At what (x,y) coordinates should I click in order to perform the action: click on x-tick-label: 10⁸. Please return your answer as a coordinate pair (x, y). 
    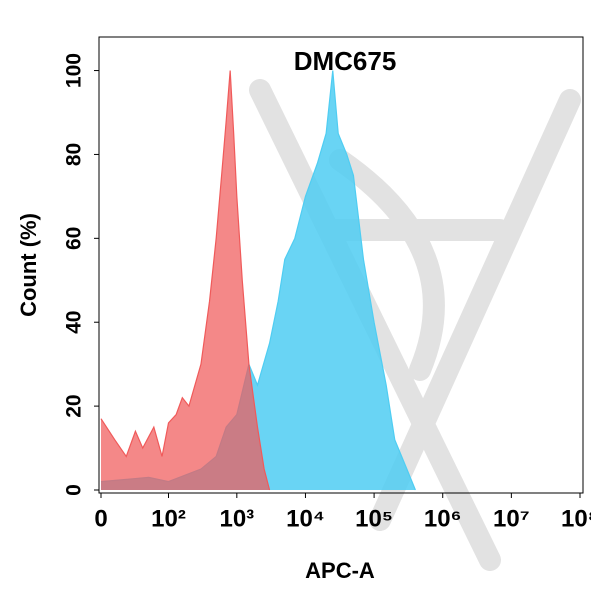
    Looking at the image, I should click on (576, 518).